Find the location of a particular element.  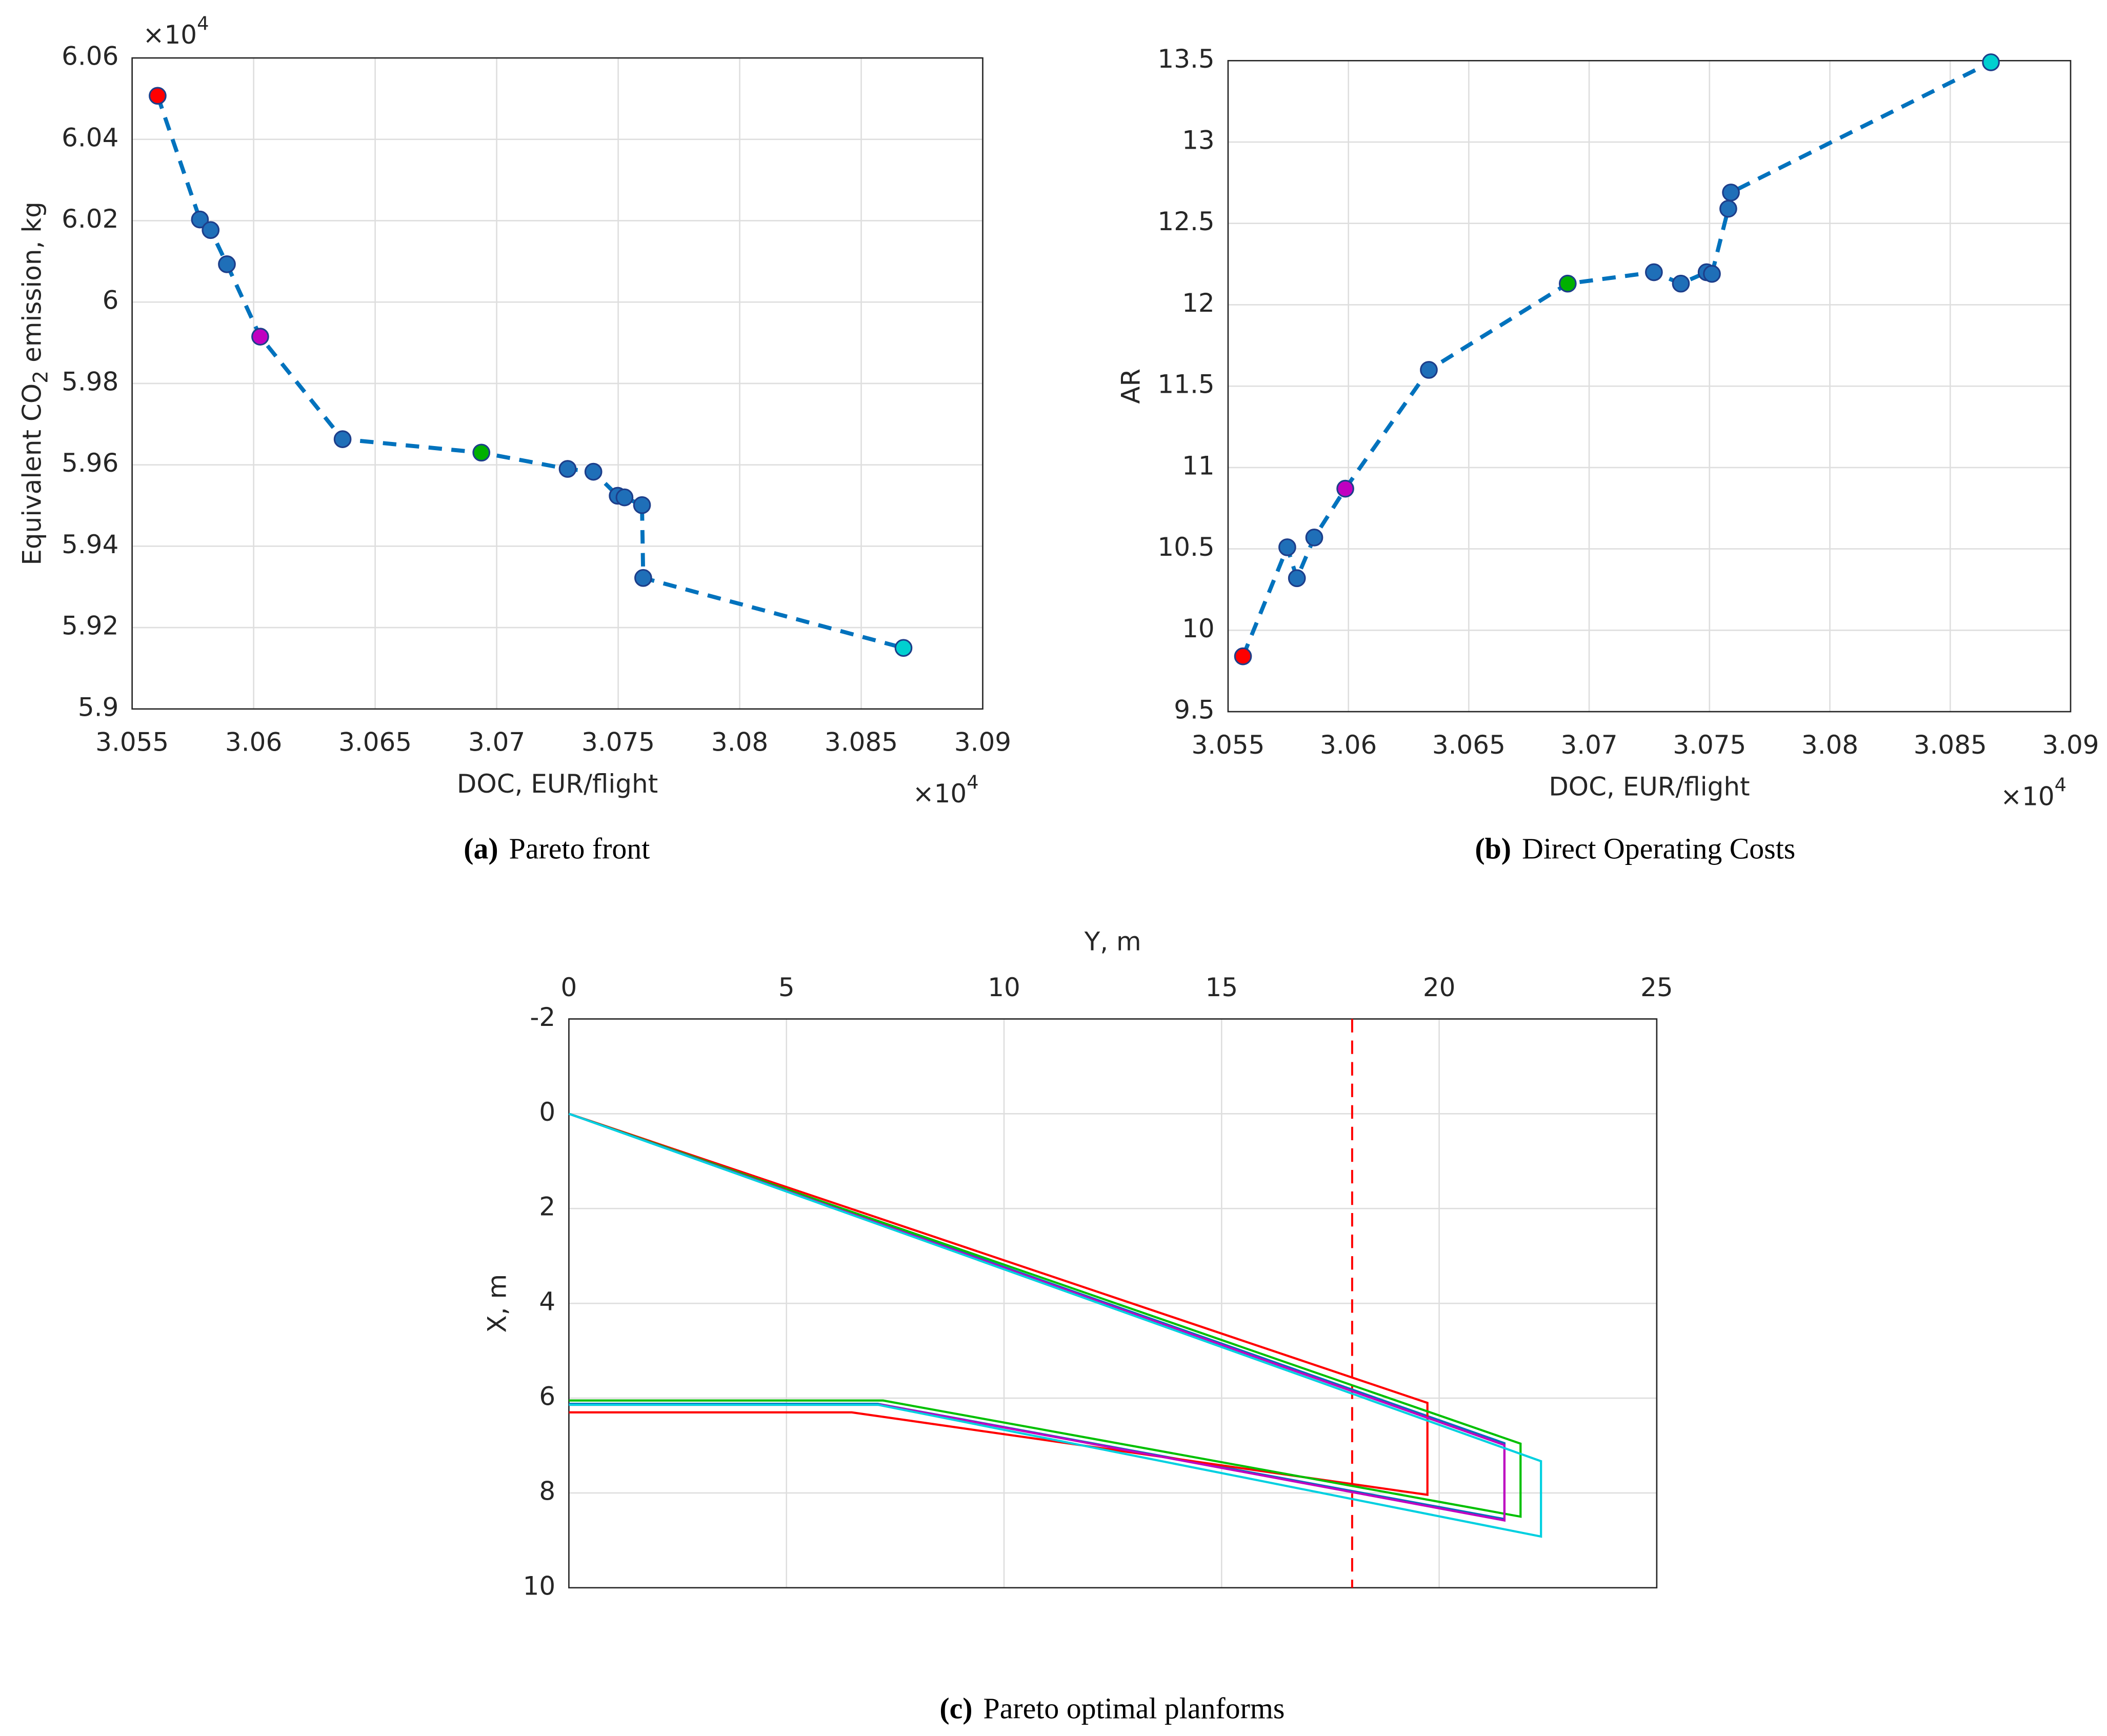

y-tick-label: 5.94 is located at coordinates (90, 544).